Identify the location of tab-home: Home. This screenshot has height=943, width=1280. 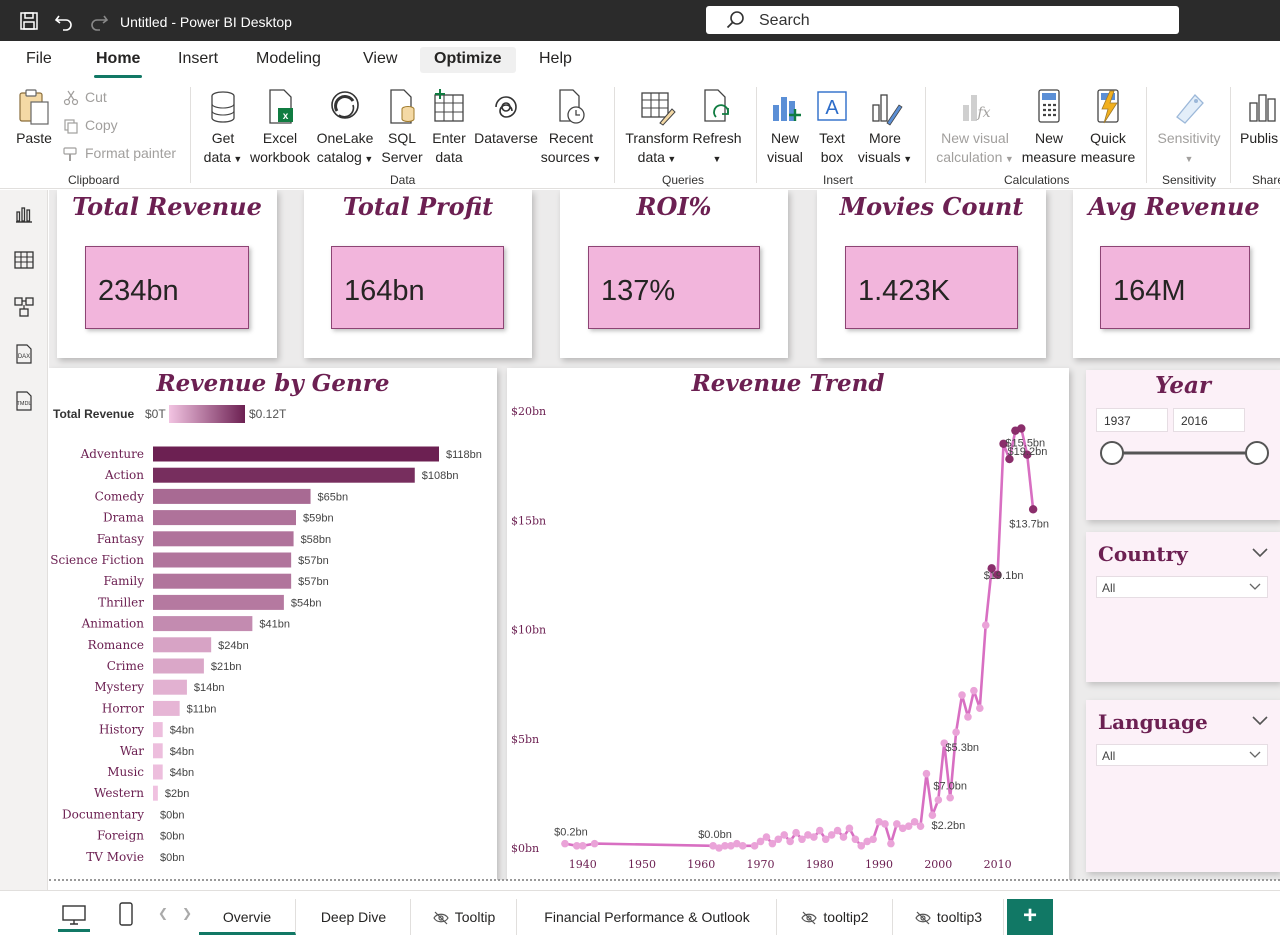
(118, 64).